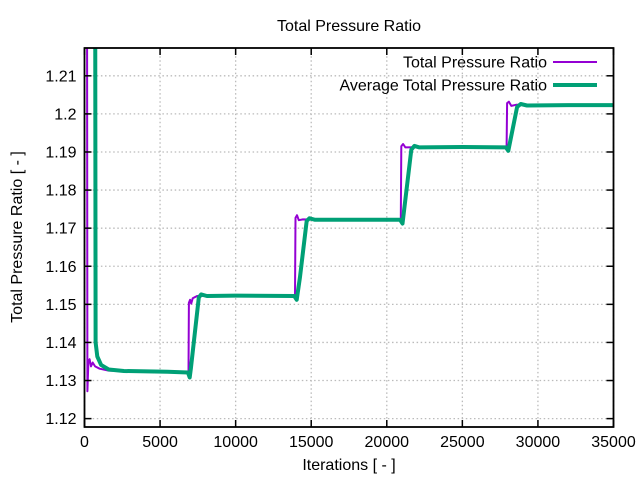 The image size is (640, 480). Describe the element at coordinates (60, 229) in the screenshot. I see `y-tick-label: 1.17` at that location.